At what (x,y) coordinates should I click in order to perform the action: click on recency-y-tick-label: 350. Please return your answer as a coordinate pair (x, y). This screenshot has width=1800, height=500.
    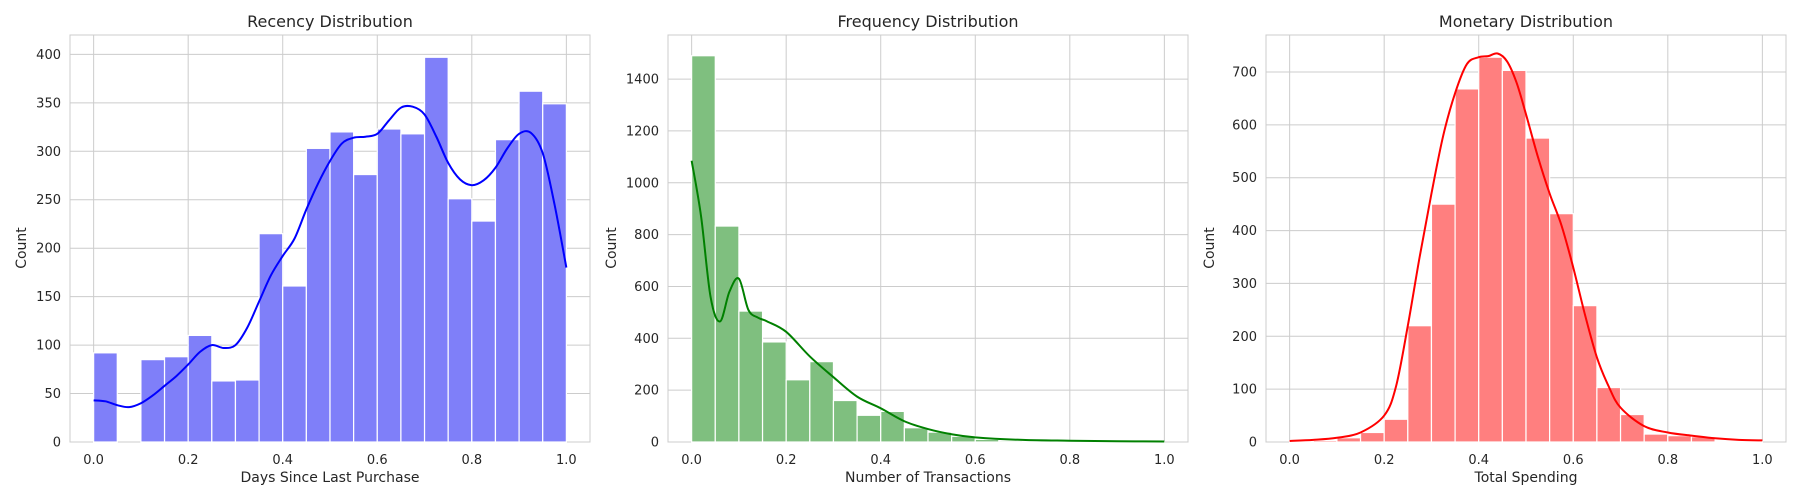
    Looking at the image, I should click on (48, 103).